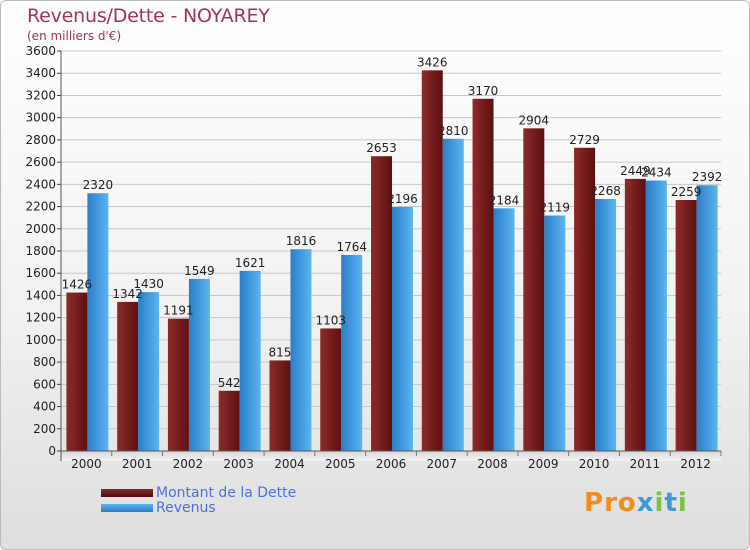  What do you see at coordinates (645, 503) in the screenshot?
I see `logo-letter: x` at bounding box center [645, 503].